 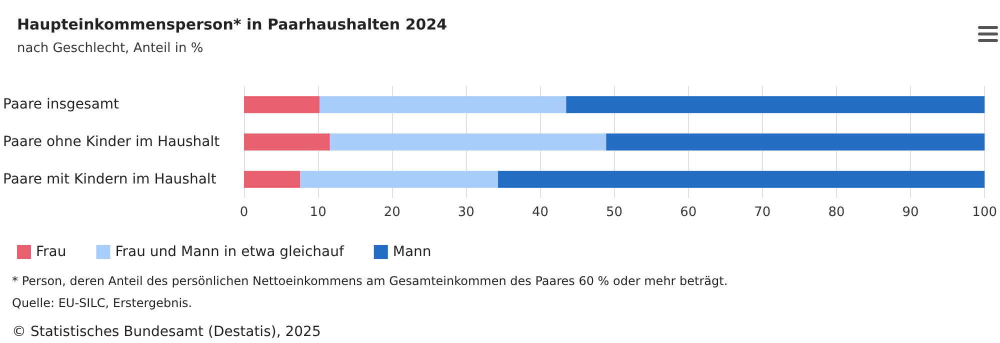 What do you see at coordinates (688, 212) in the screenshot?
I see `x-tick-label: 60` at bounding box center [688, 212].